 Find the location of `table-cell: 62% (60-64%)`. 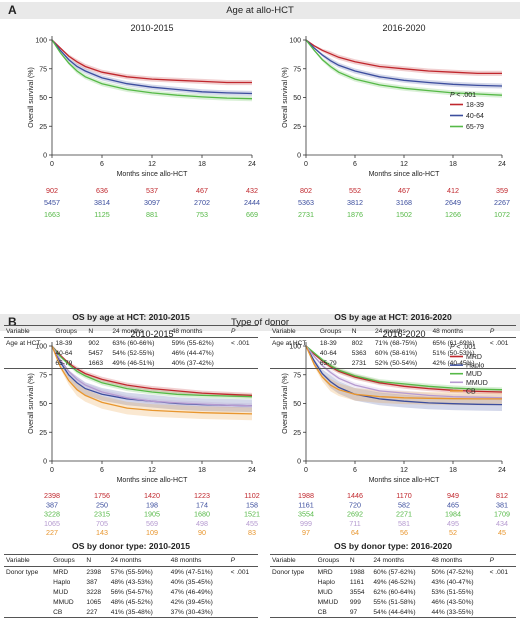

table-cell: 62% (60-64%) is located at coordinates (394, 592).